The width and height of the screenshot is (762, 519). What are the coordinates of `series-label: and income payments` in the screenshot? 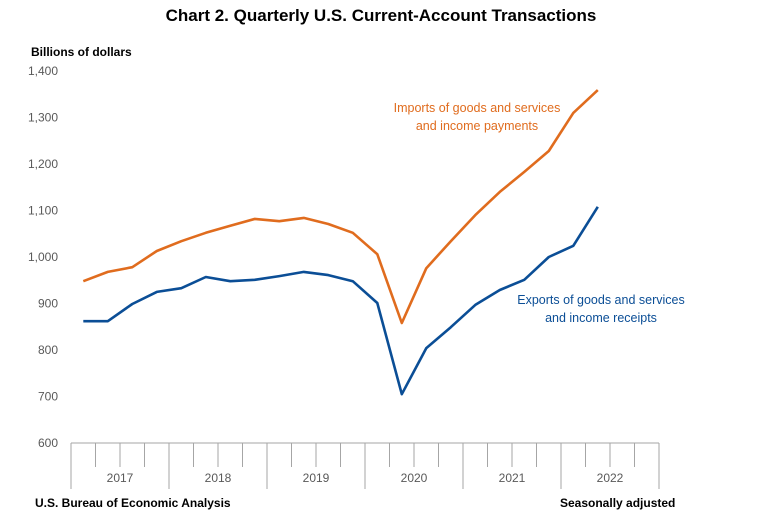 It's located at (477, 126).